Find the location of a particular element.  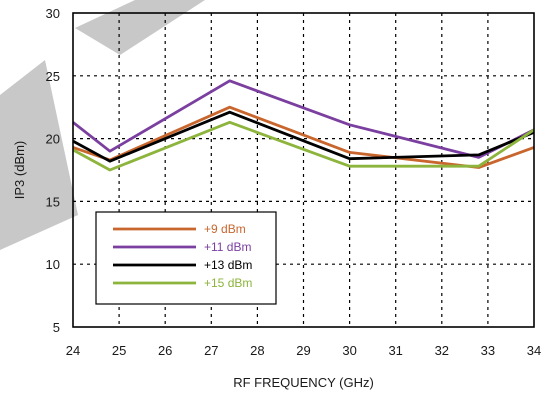

y-tick-label: 15 is located at coordinates (53, 201).